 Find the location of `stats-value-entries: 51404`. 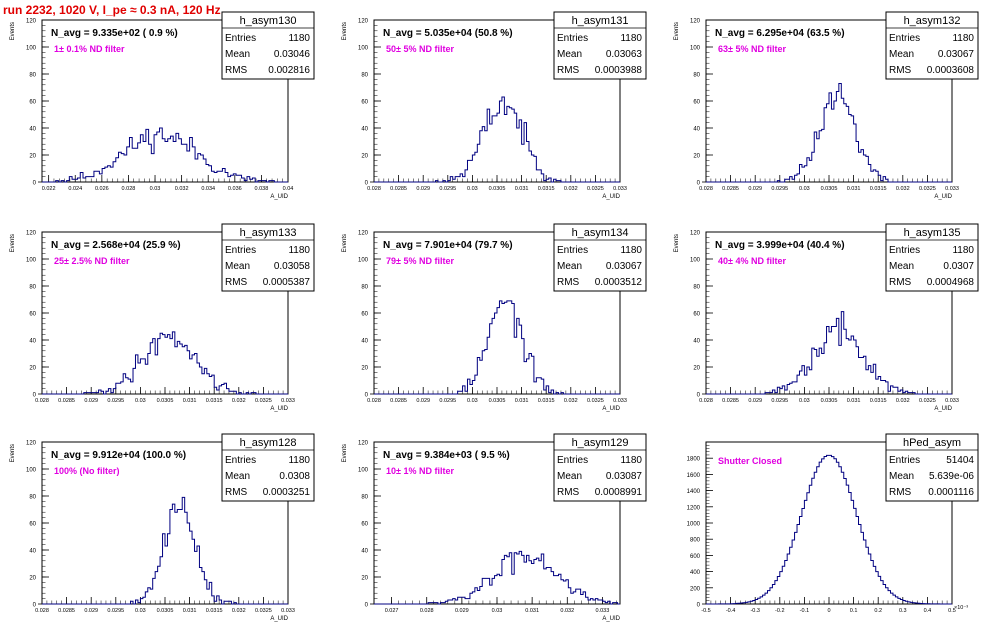

stats-value-entries: 51404 is located at coordinates (960, 460).